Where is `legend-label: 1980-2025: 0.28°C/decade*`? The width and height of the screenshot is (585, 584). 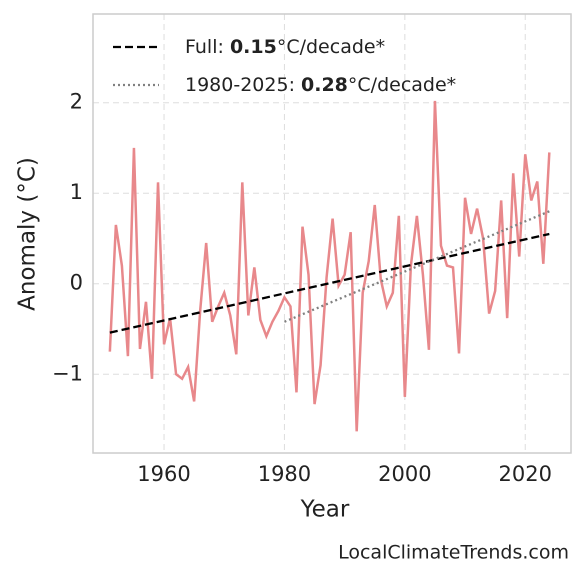 legend-label: 1980-2025: 0.28°C/decade* is located at coordinates (320, 85).